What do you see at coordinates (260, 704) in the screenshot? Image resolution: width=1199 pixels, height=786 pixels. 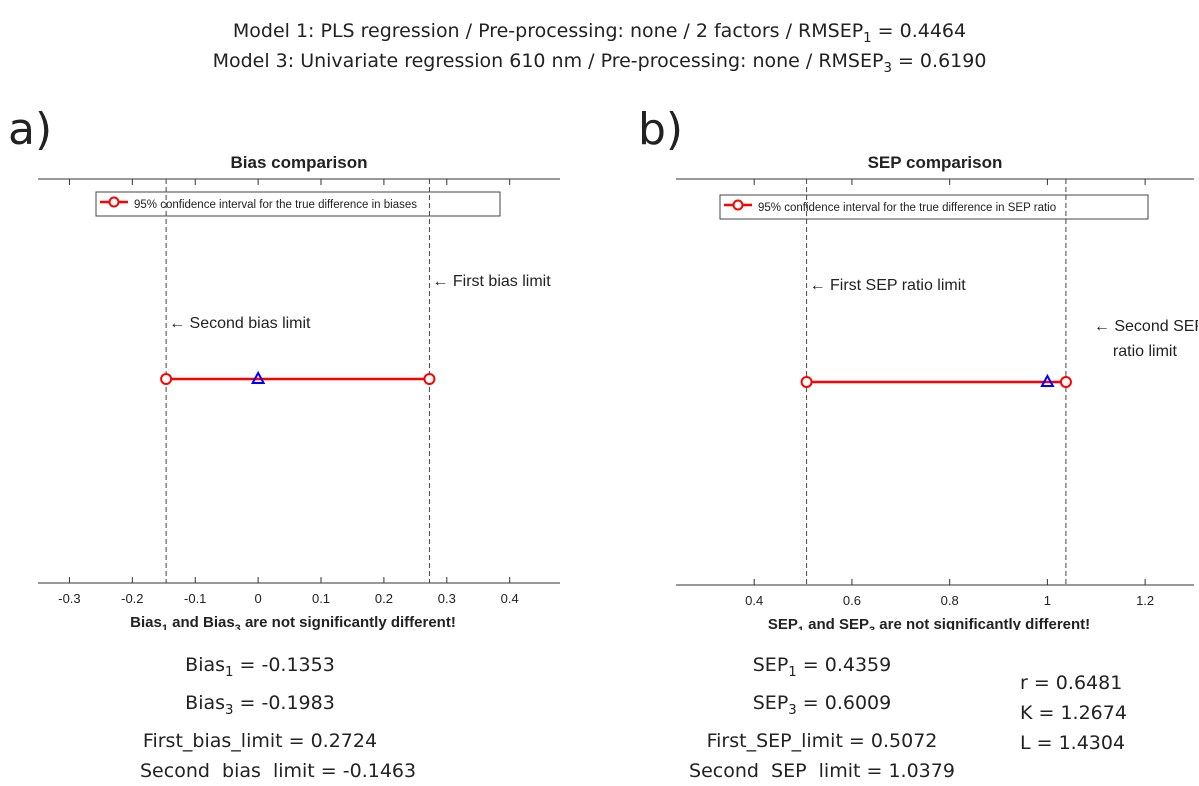 I see `stat-bias3: Bias3 = -0.1983` at bounding box center [260, 704].